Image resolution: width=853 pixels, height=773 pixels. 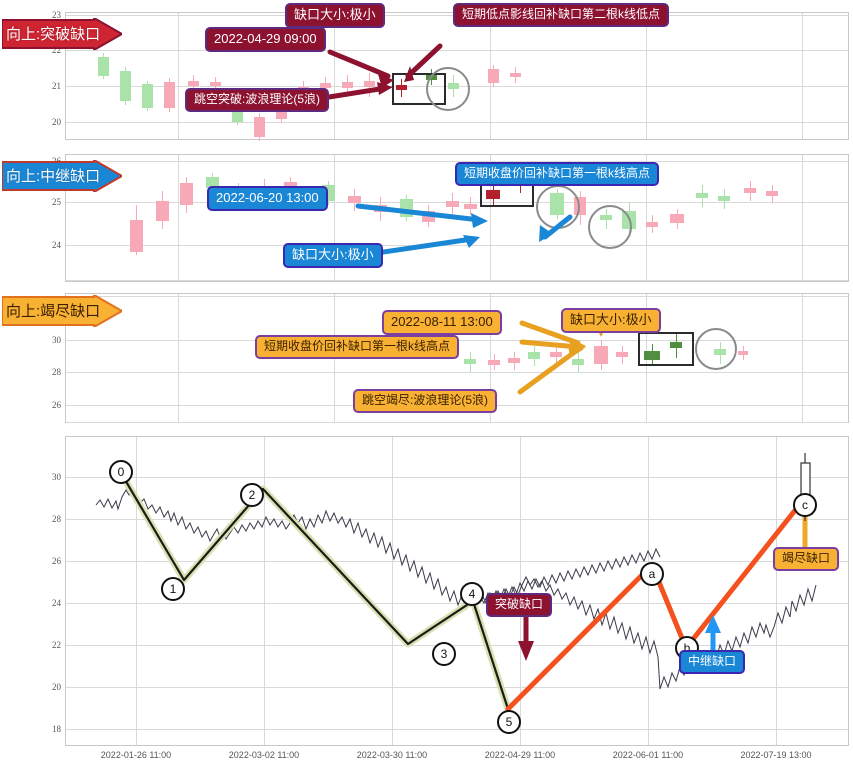 I want to click on panel1-ytick: 21, so click(x=56, y=86).